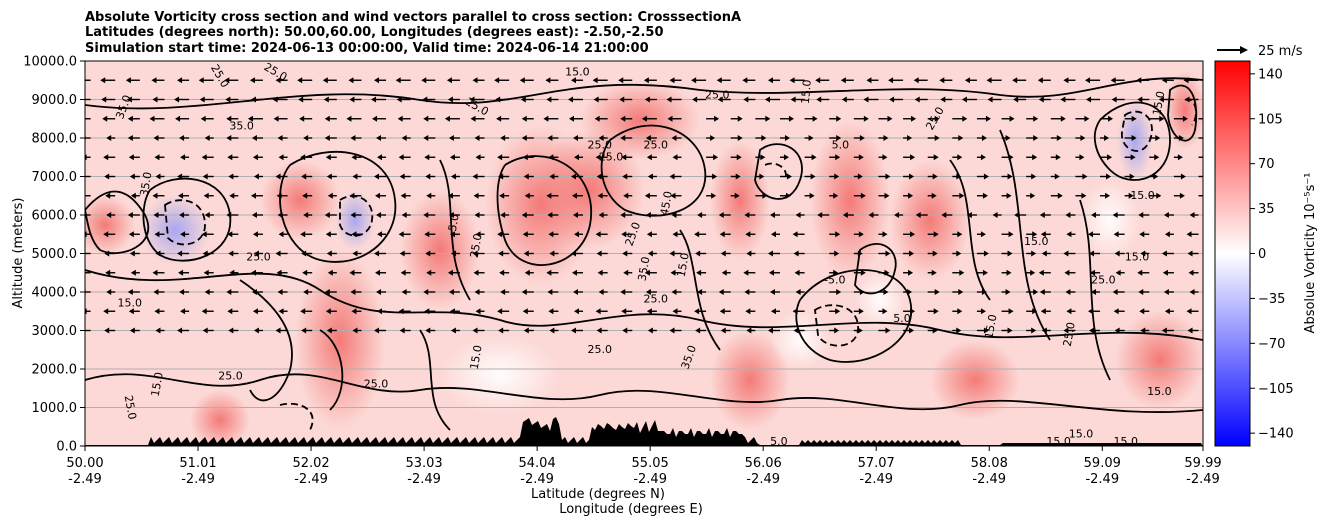  I want to click on y-tick-label: 2000.0, so click(55, 370).